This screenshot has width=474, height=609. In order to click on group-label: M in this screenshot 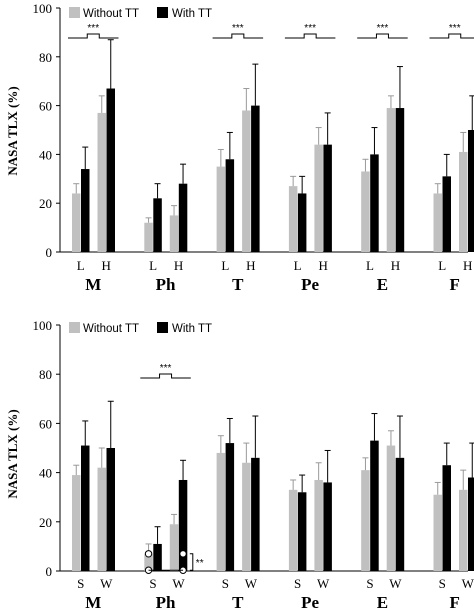, I will do `click(93, 601)`.